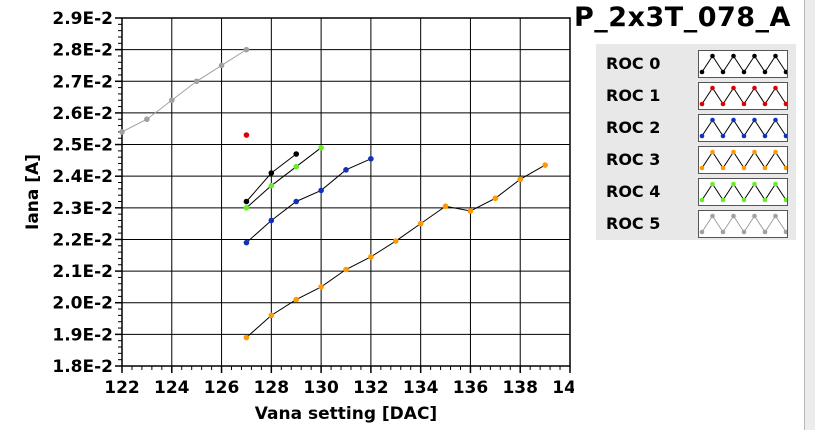 The width and height of the screenshot is (815, 430). What do you see at coordinates (696, 223) in the screenshot?
I see `legend-item: ROC 5` at bounding box center [696, 223].